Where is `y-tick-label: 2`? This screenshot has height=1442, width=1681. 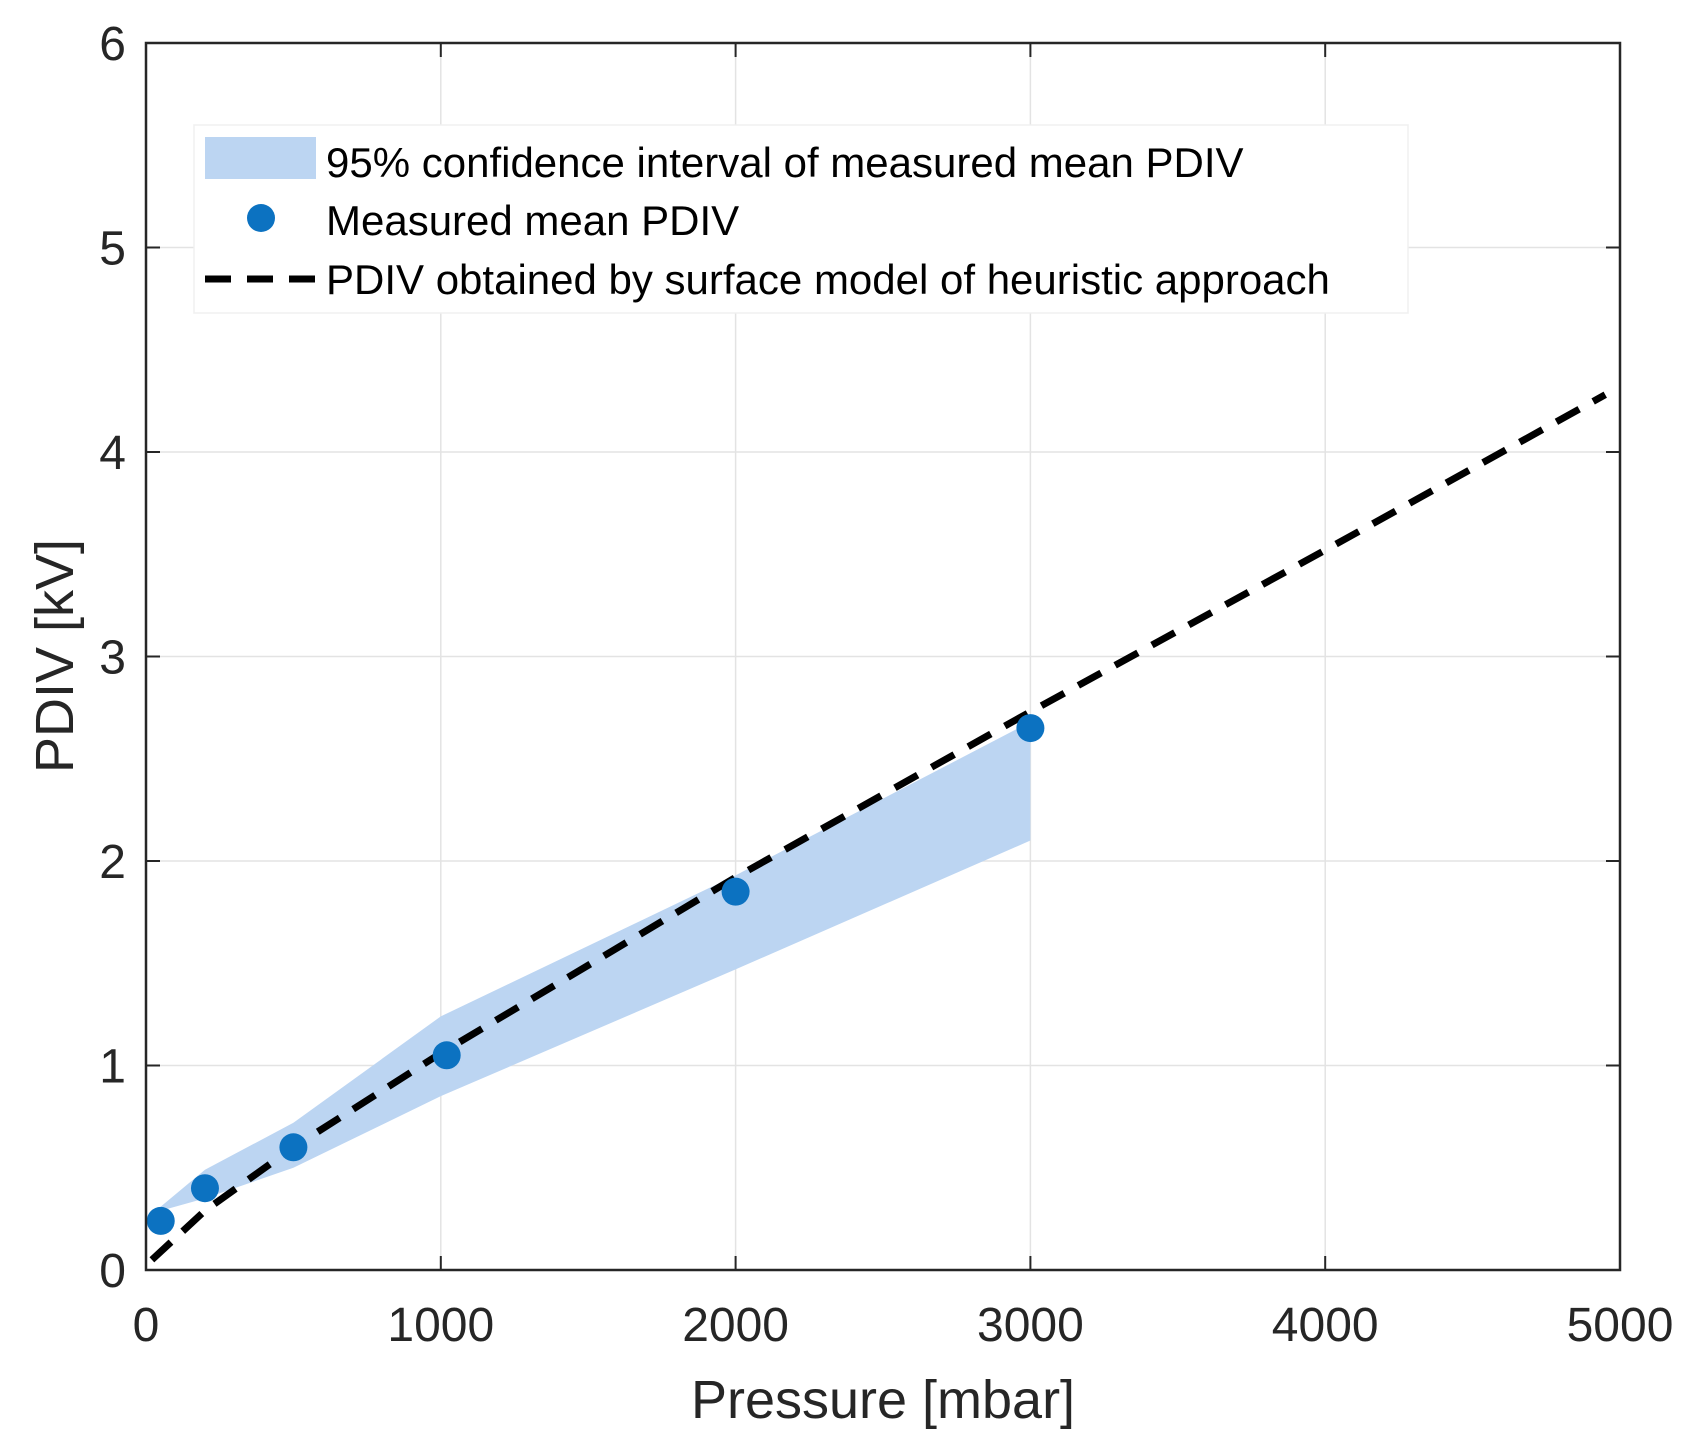
y-tick-label: 2 is located at coordinates (112, 862).